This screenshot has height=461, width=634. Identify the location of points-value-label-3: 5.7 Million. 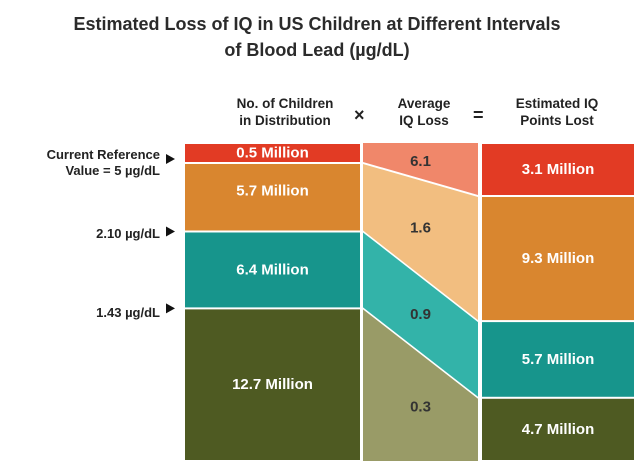
(558, 359).